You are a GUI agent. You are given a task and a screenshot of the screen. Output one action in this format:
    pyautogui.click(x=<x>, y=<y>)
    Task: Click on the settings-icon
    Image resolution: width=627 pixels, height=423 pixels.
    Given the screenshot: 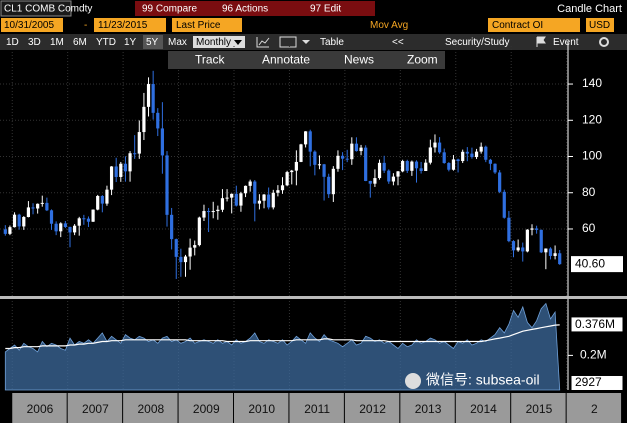 What is the action you would take?
    pyautogui.click(x=604, y=42)
    